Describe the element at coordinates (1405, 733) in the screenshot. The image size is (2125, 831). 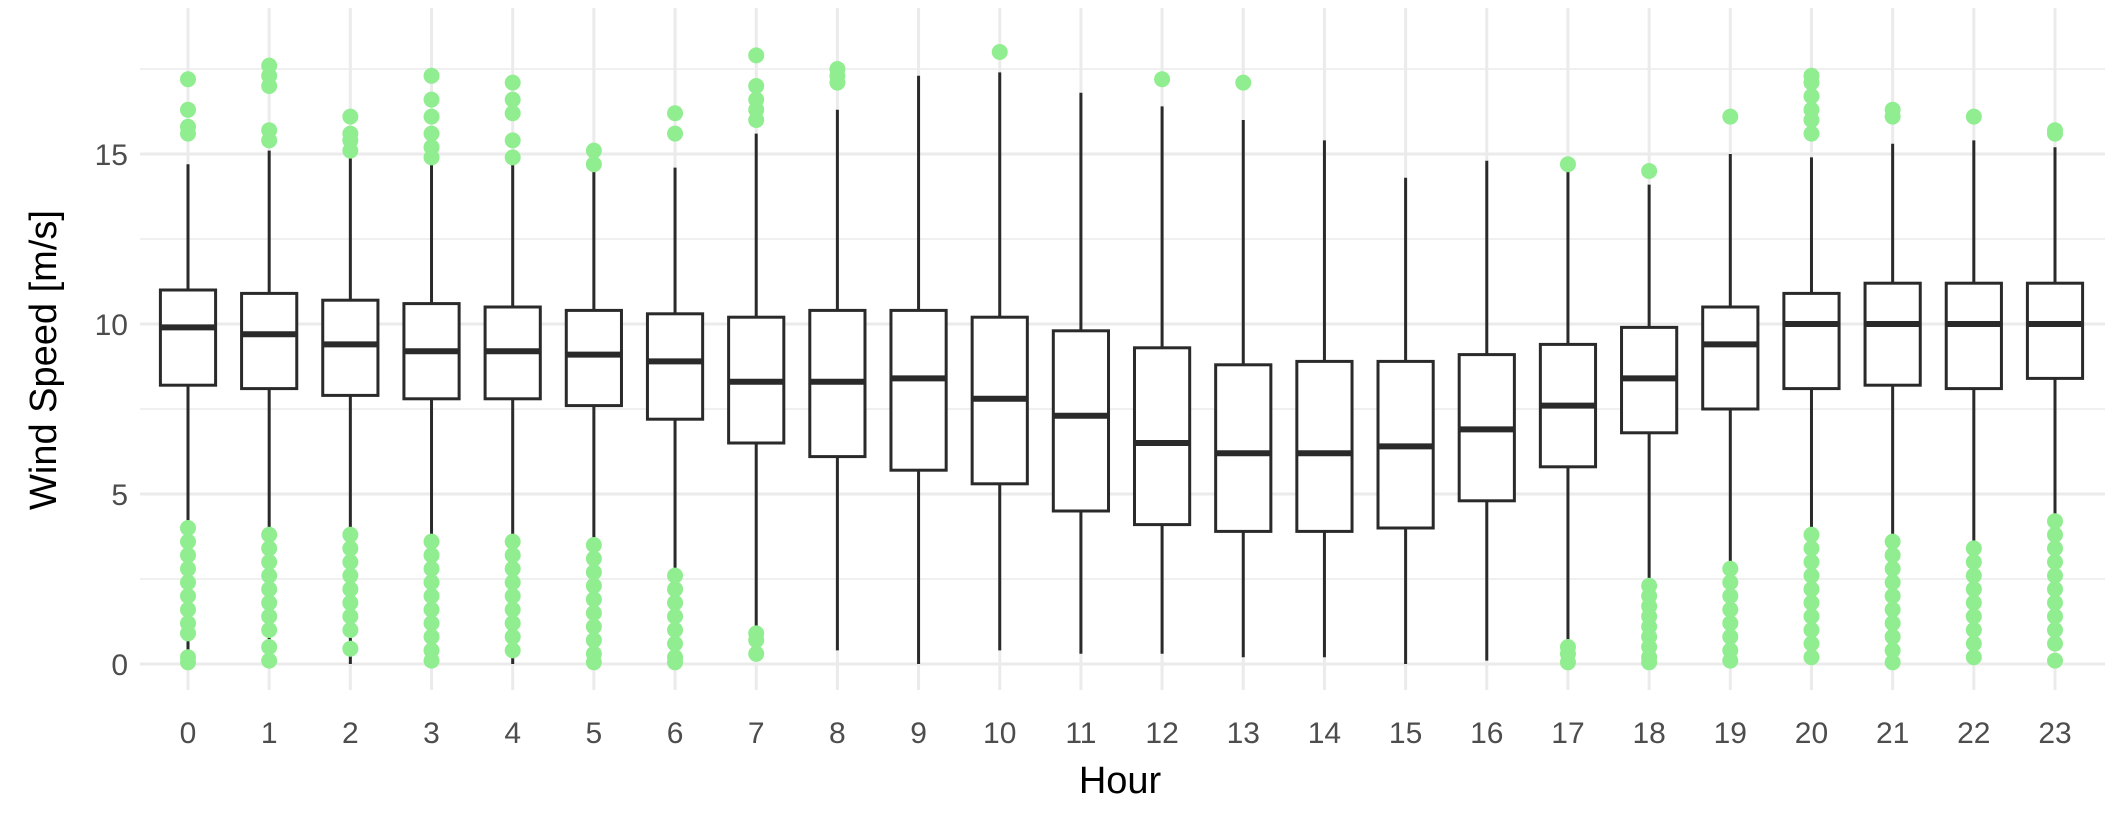
I see `x-tick-label: 15` at that location.